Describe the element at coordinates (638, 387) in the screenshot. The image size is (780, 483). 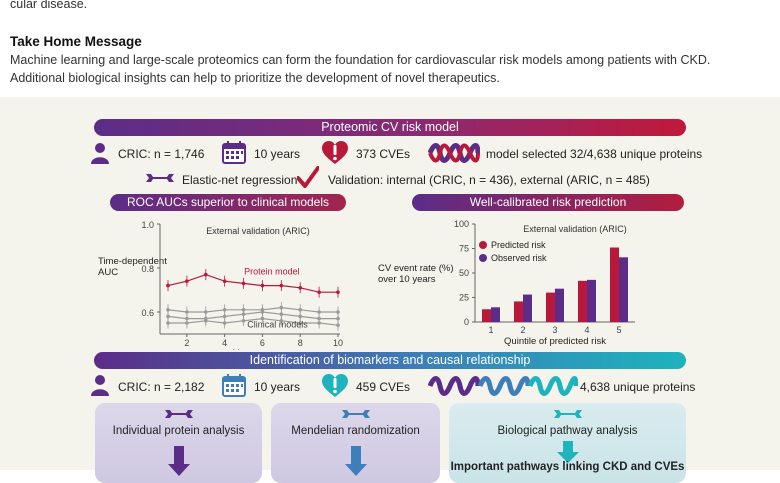
I see `proteins-text-2: 4,638 unique proteins` at that location.